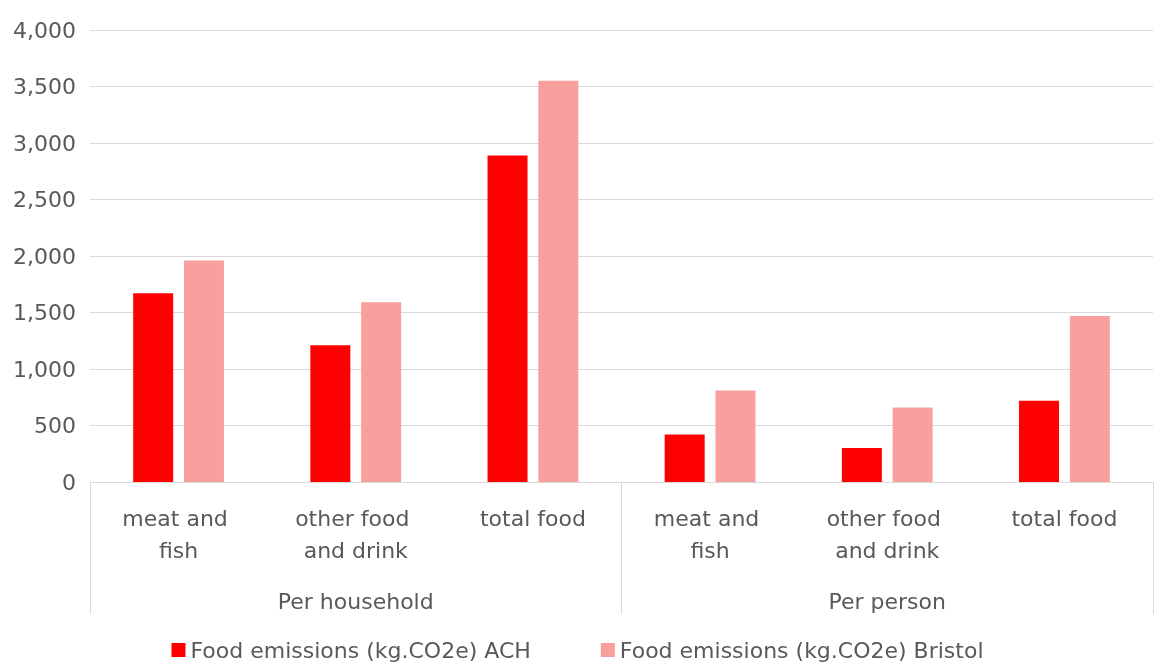 The height and width of the screenshot is (666, 1155). Describe the element at coordinates (44, 369) in the screenshot. I see `y-tick-label: 1,000` at that location.